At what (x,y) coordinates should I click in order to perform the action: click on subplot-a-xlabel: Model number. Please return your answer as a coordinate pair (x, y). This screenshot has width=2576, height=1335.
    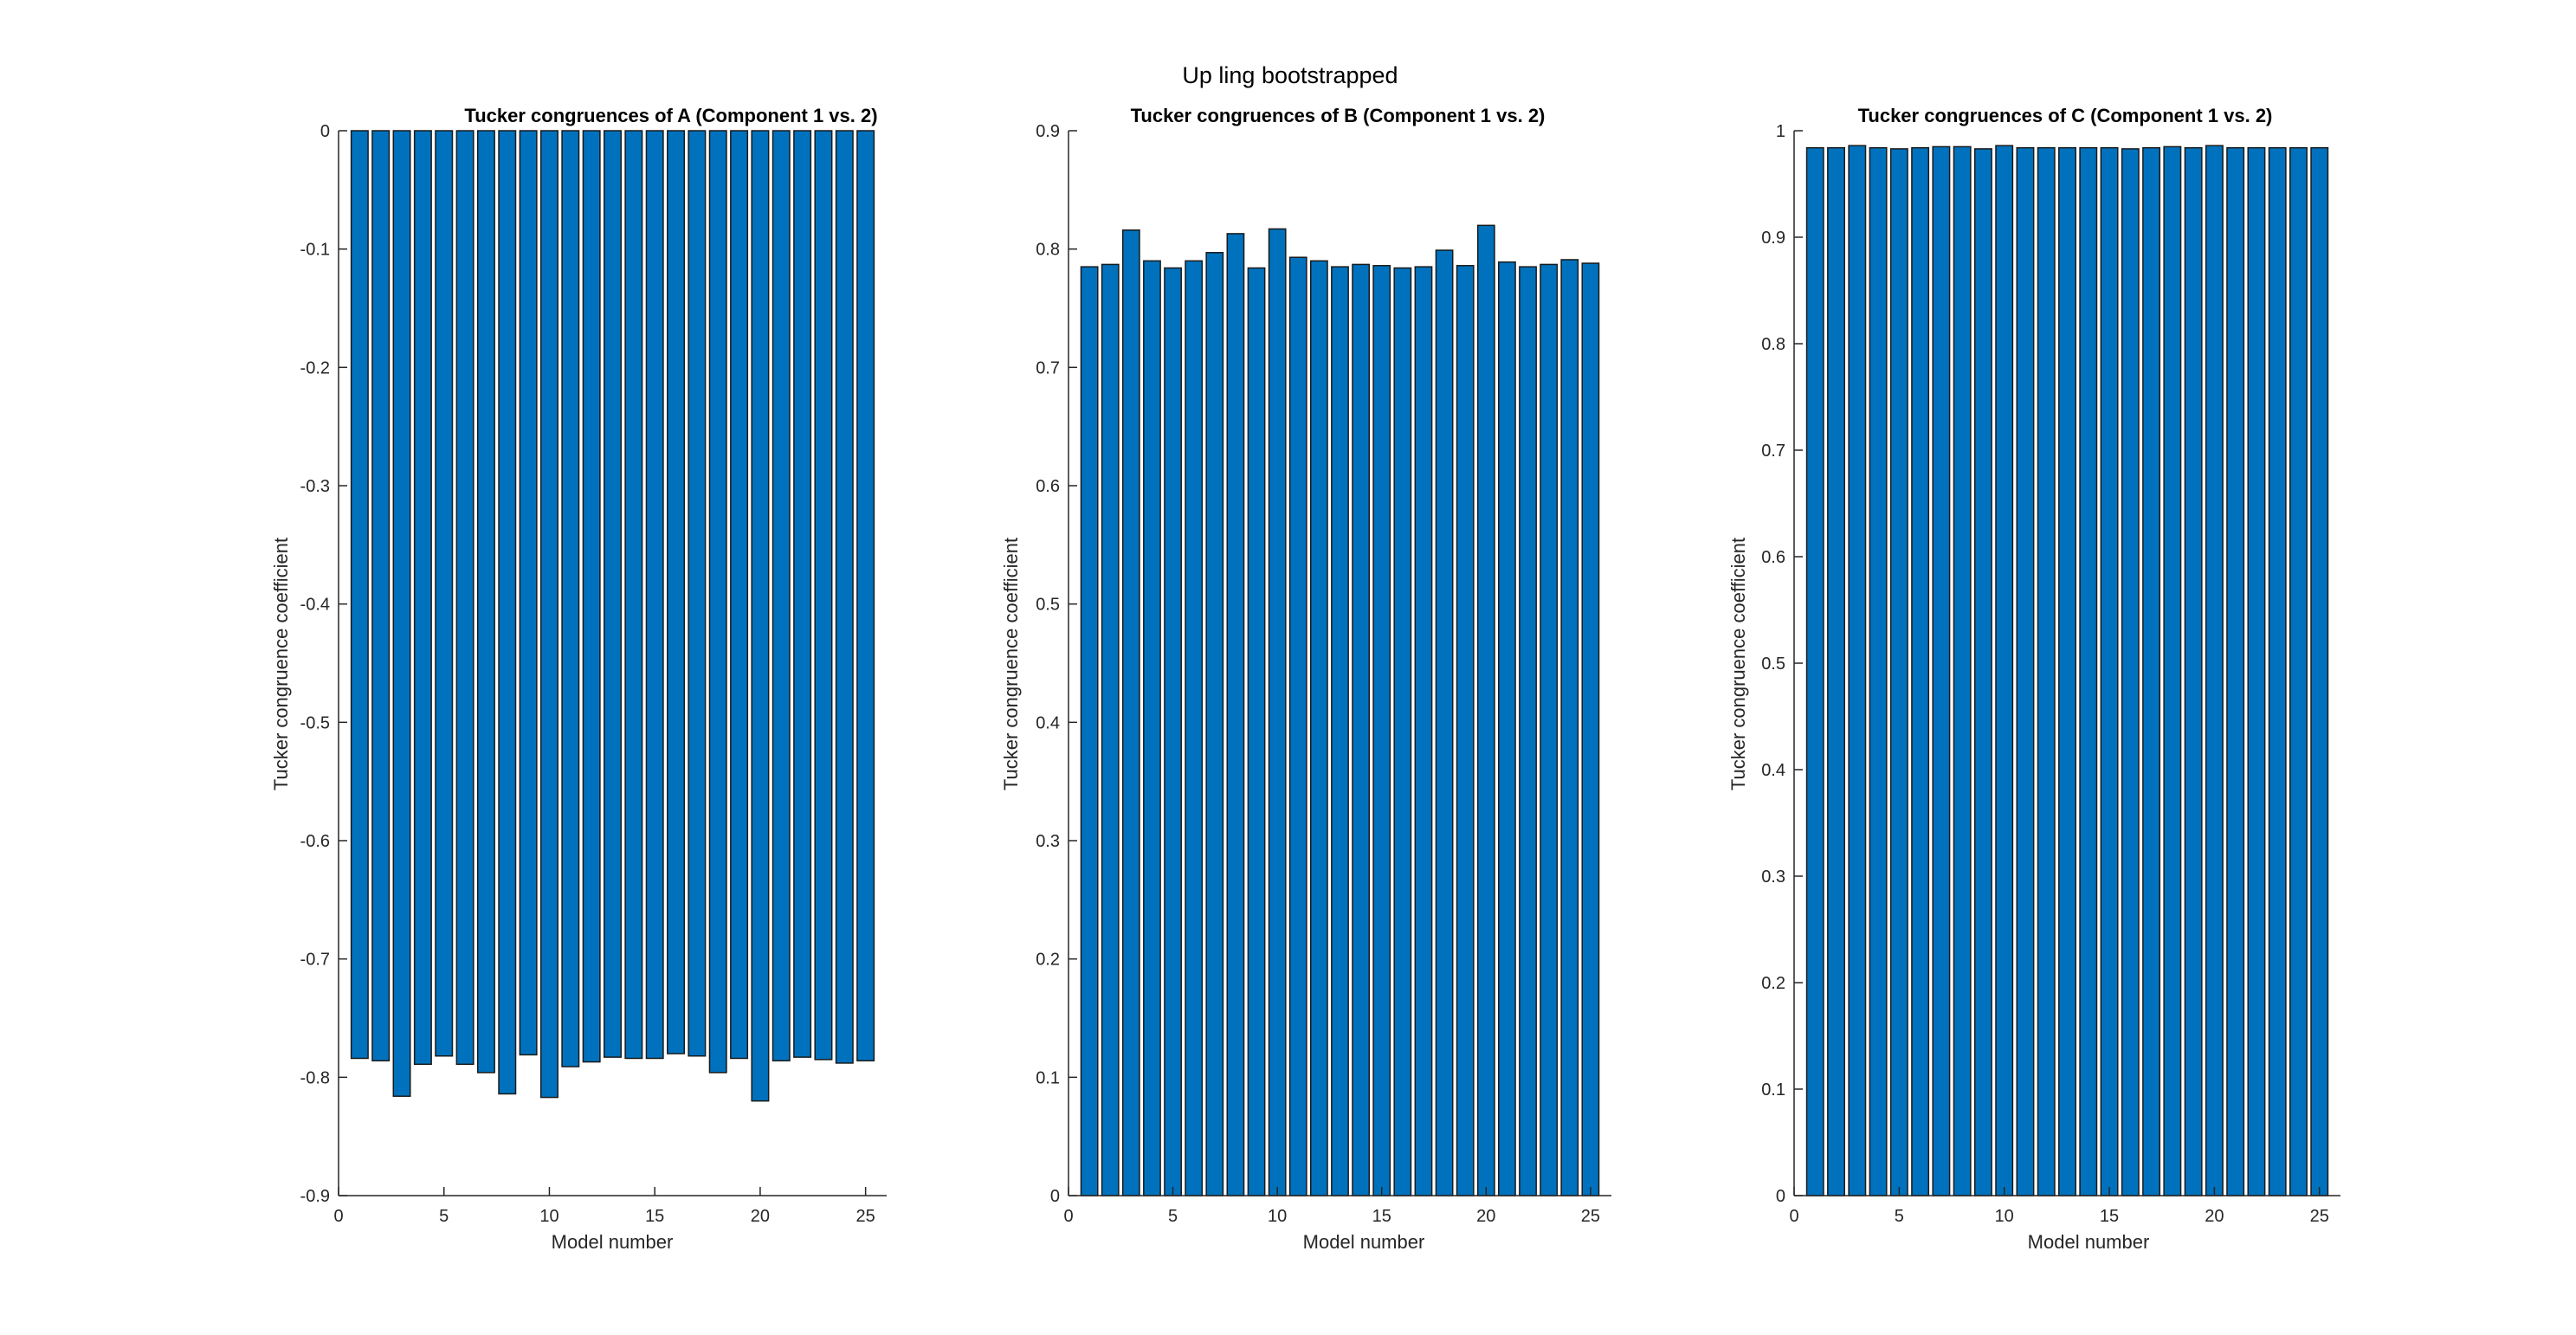
    Looking at the image, I should click on (613, 1242).